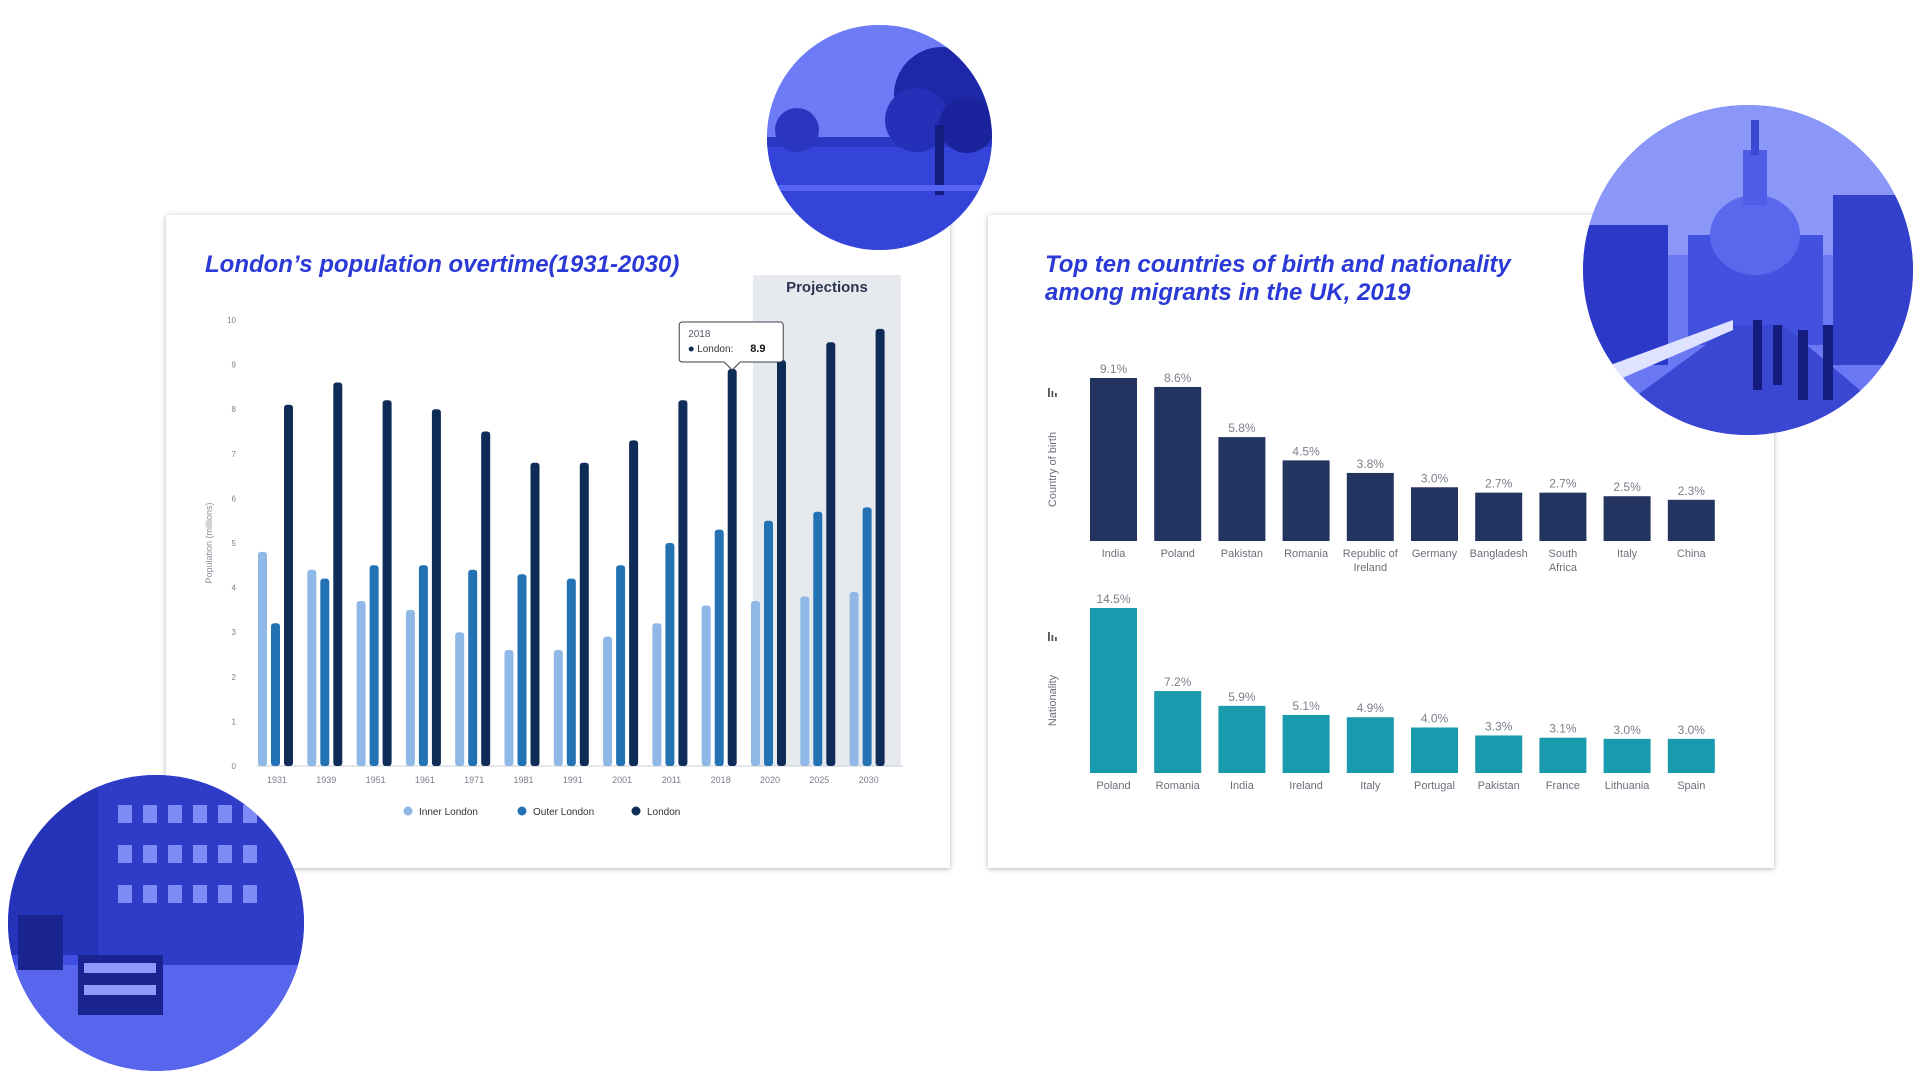  What do you see at coordinates (621, 665) in the screenshot?
I see `bar-outer-london-2001` at bounding box center [621, 665].